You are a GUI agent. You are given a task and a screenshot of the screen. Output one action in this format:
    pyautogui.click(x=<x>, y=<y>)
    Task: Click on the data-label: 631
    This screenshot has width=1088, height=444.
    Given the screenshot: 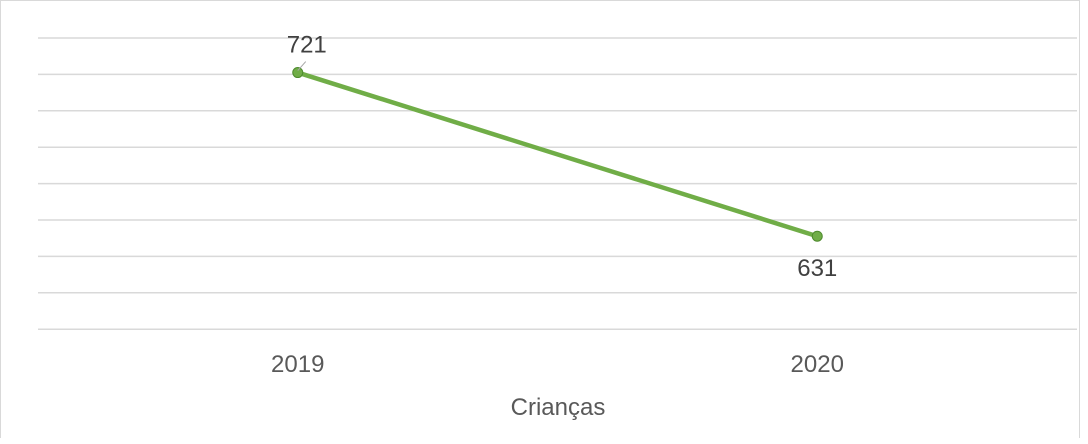 What is the action you would take?
    pyautogui.click(x=817, y=268)
    